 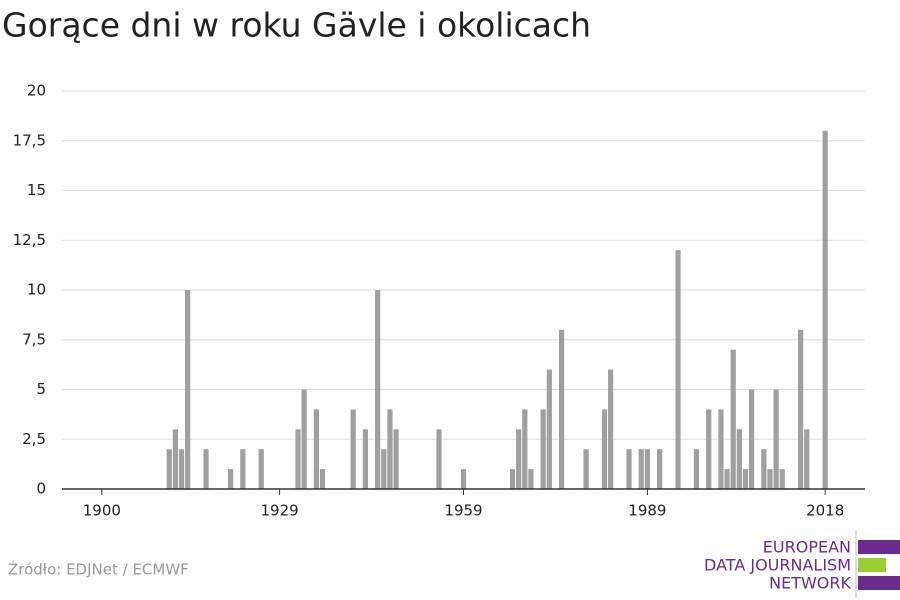 What do you see at coordinates (29, 140) in the screenshot?
I see `y-tick-label: 17,5` at bounding box center [29, 140].